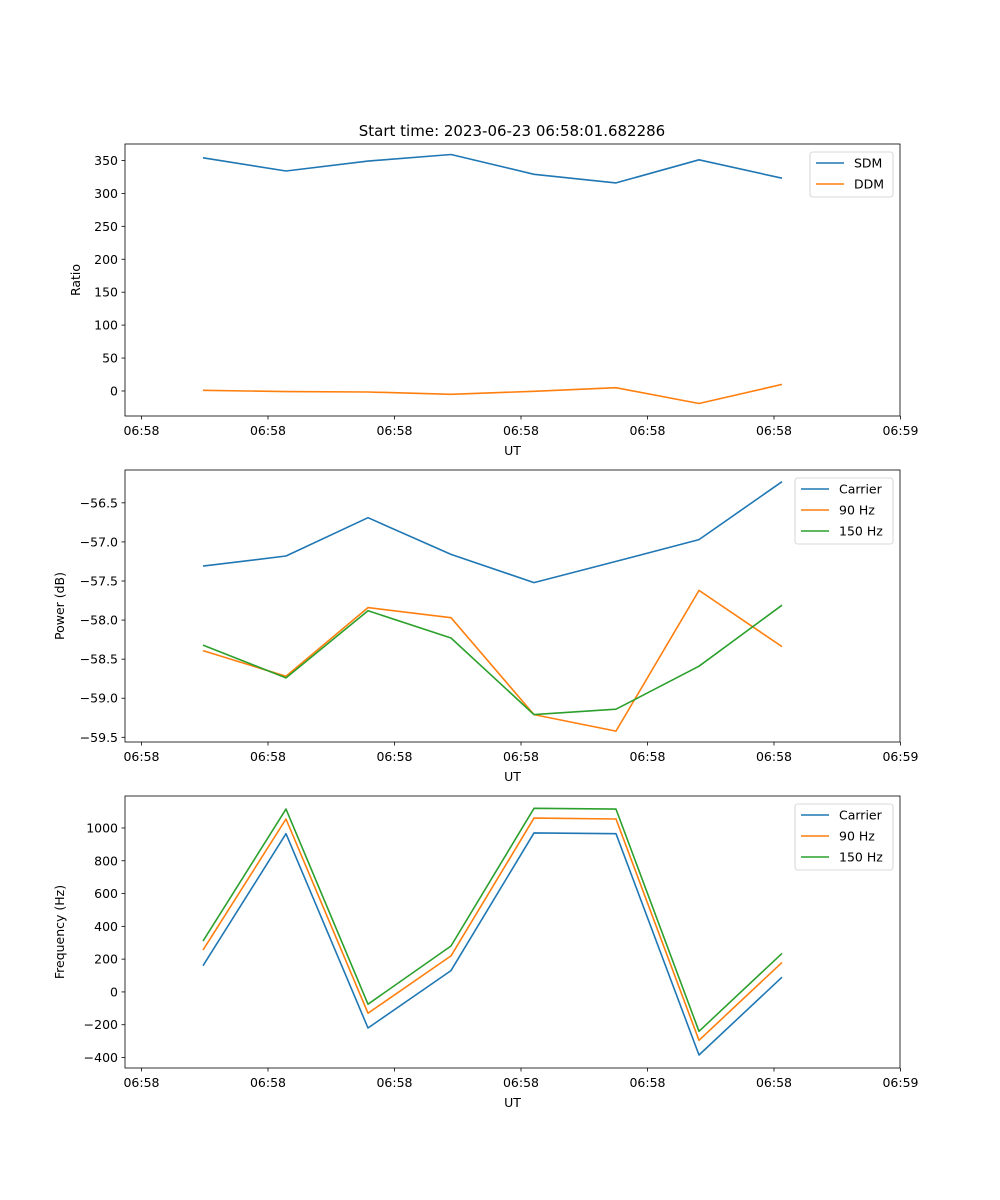  What do you see at coordinates (106, 226) in the screenshot?
I see `y-tick-label: 250` at bounding box center [106, 226].